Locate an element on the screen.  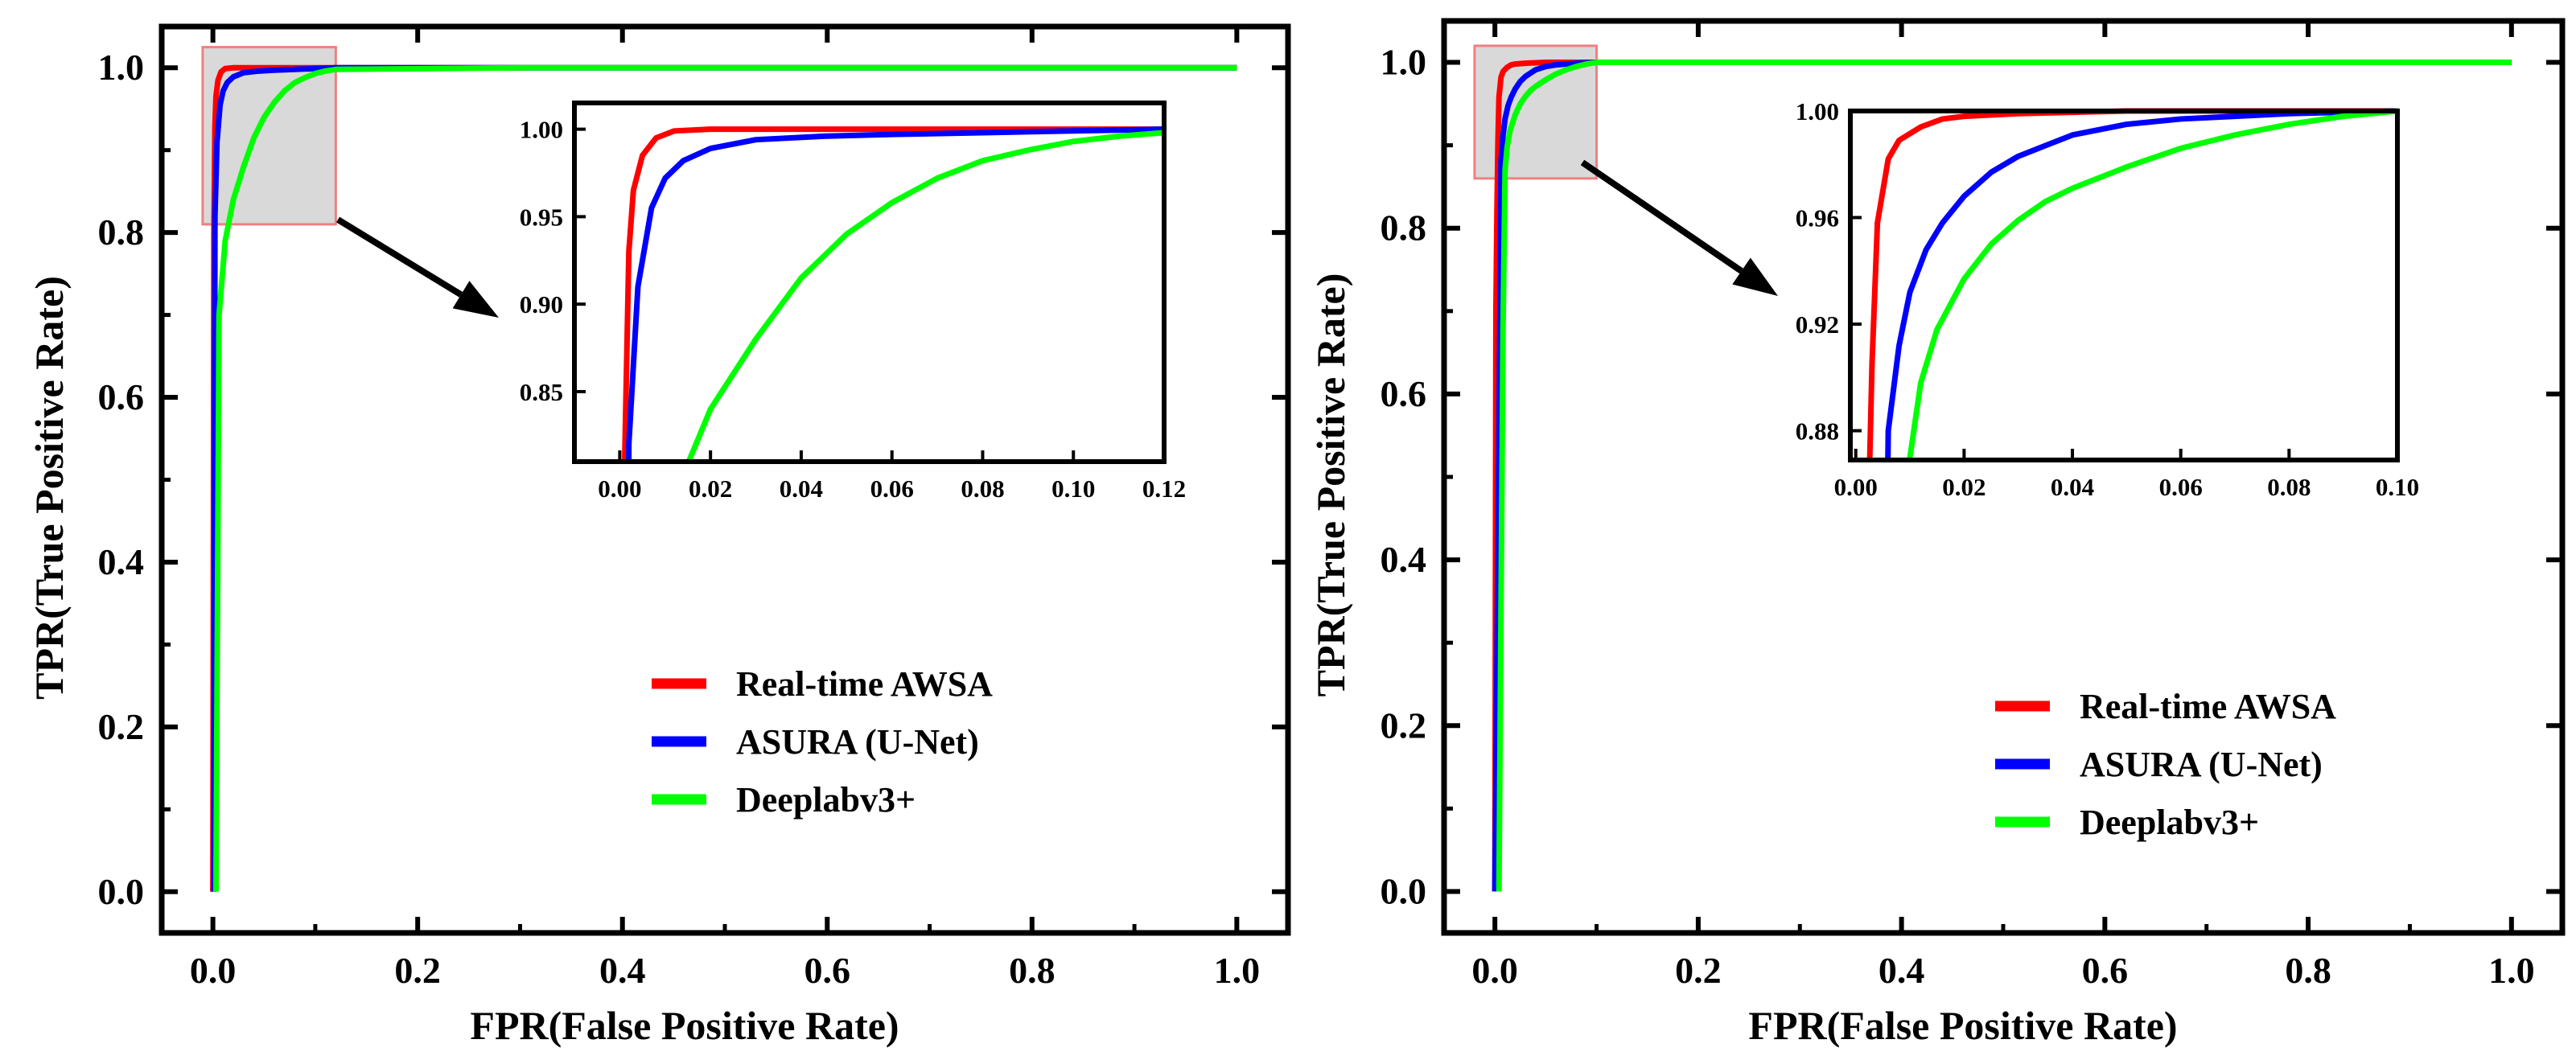
inset-y-tick-label: 0.96 is located at coordinates (1817, 218).